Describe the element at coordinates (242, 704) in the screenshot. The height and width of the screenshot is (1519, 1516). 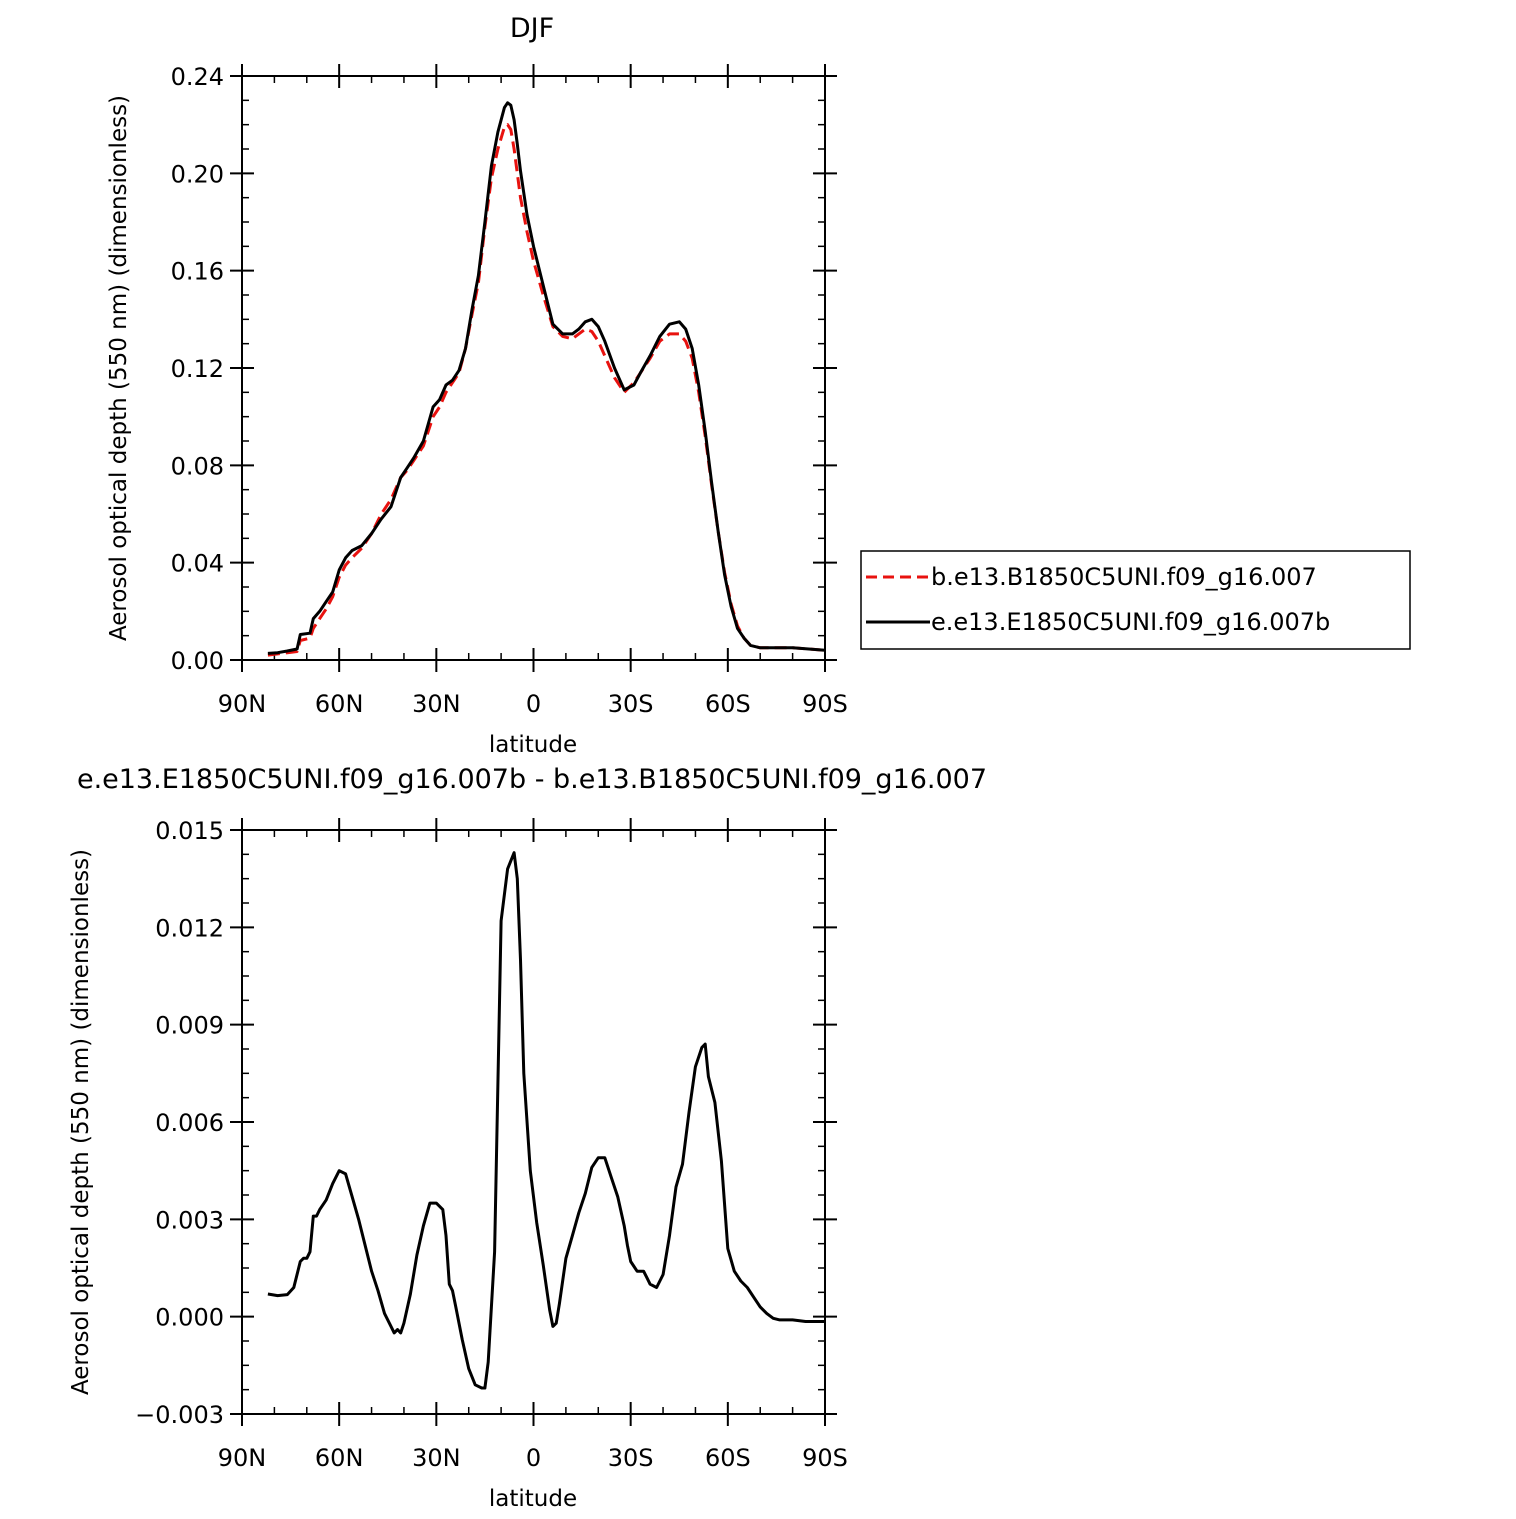
I see `top-x-tick-label: 90N` at that location.